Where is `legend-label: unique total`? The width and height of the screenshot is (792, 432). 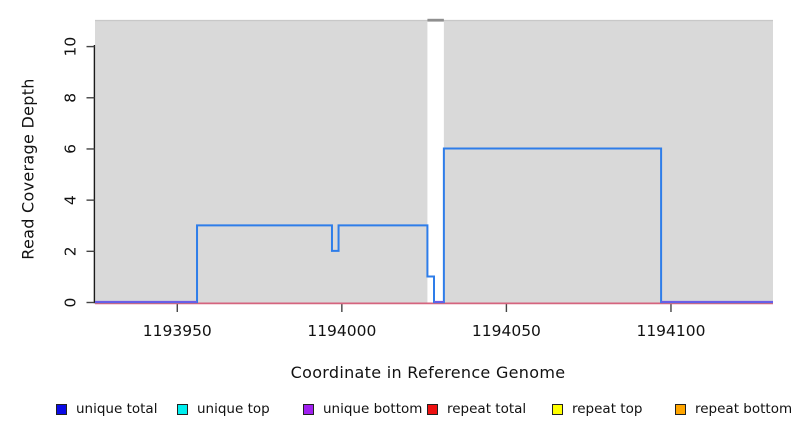
legend-label: unique total is located at coordinates (117, 409).